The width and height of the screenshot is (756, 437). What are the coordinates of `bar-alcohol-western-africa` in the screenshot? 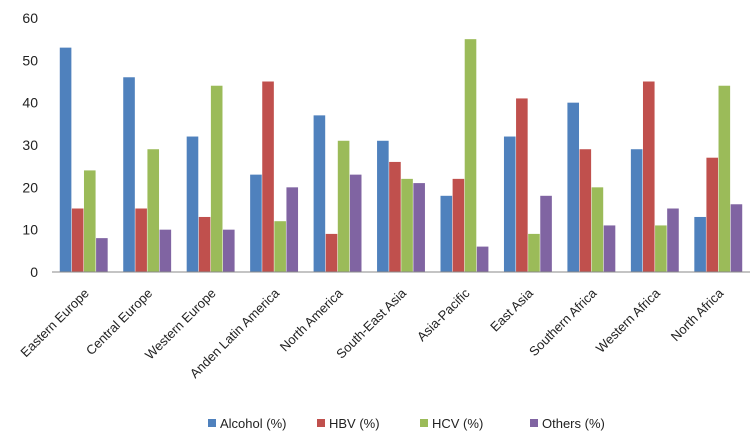 It's located at (636, 210).